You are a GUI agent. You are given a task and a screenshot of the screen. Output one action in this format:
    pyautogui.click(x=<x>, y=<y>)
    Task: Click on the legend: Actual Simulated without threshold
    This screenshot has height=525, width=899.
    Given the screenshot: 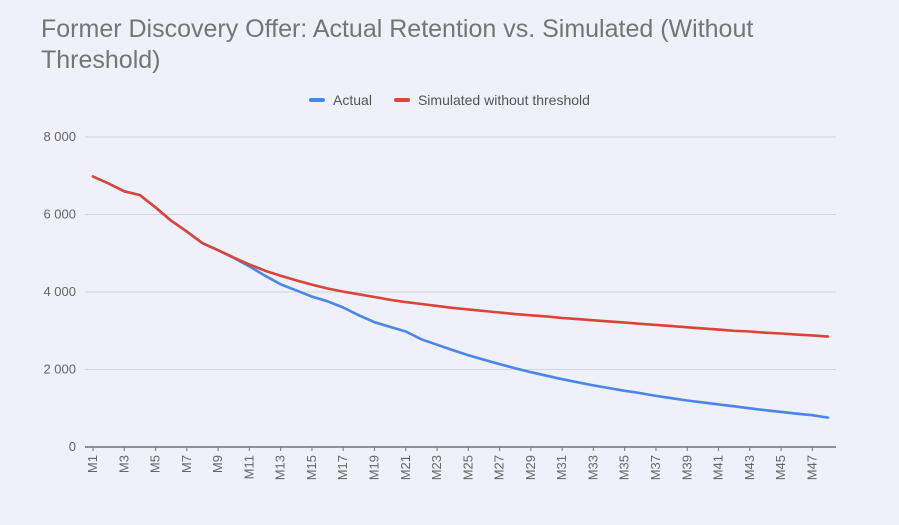 What is the action you would take?
    pyautogui.click(x=449, y=100)
    